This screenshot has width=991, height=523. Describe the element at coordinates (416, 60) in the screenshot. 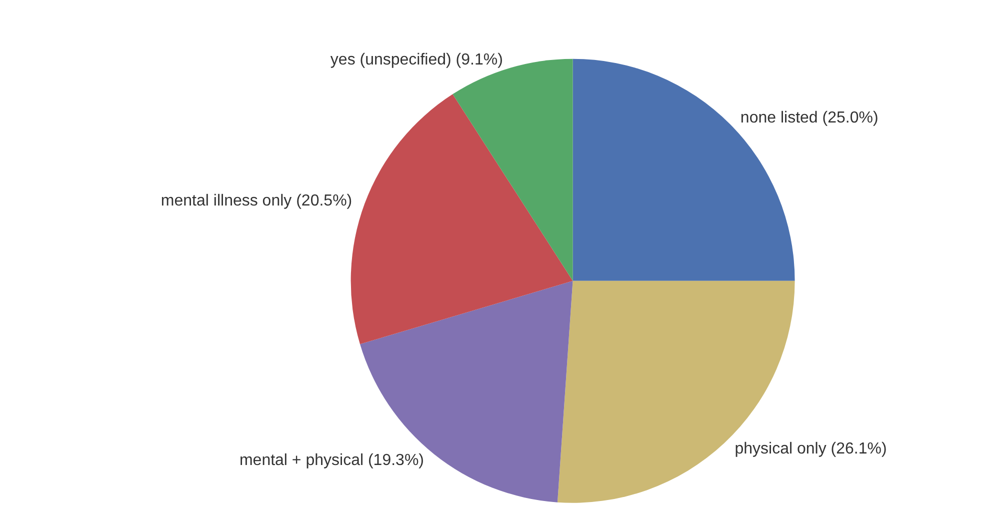

I see `slice-label: yes (unspecified) (9.1%)` at that location.